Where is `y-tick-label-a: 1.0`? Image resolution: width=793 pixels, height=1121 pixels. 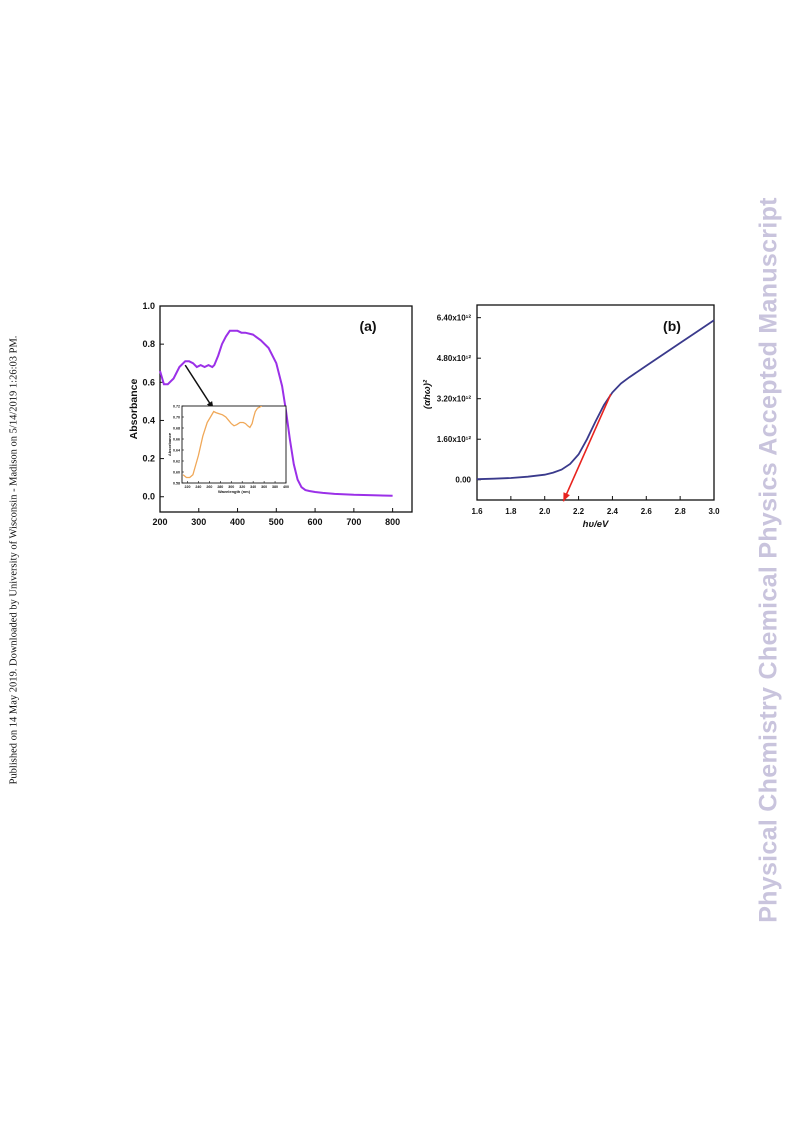
y-tick-label-a: 1.0 is located at coordinates (148, 306).